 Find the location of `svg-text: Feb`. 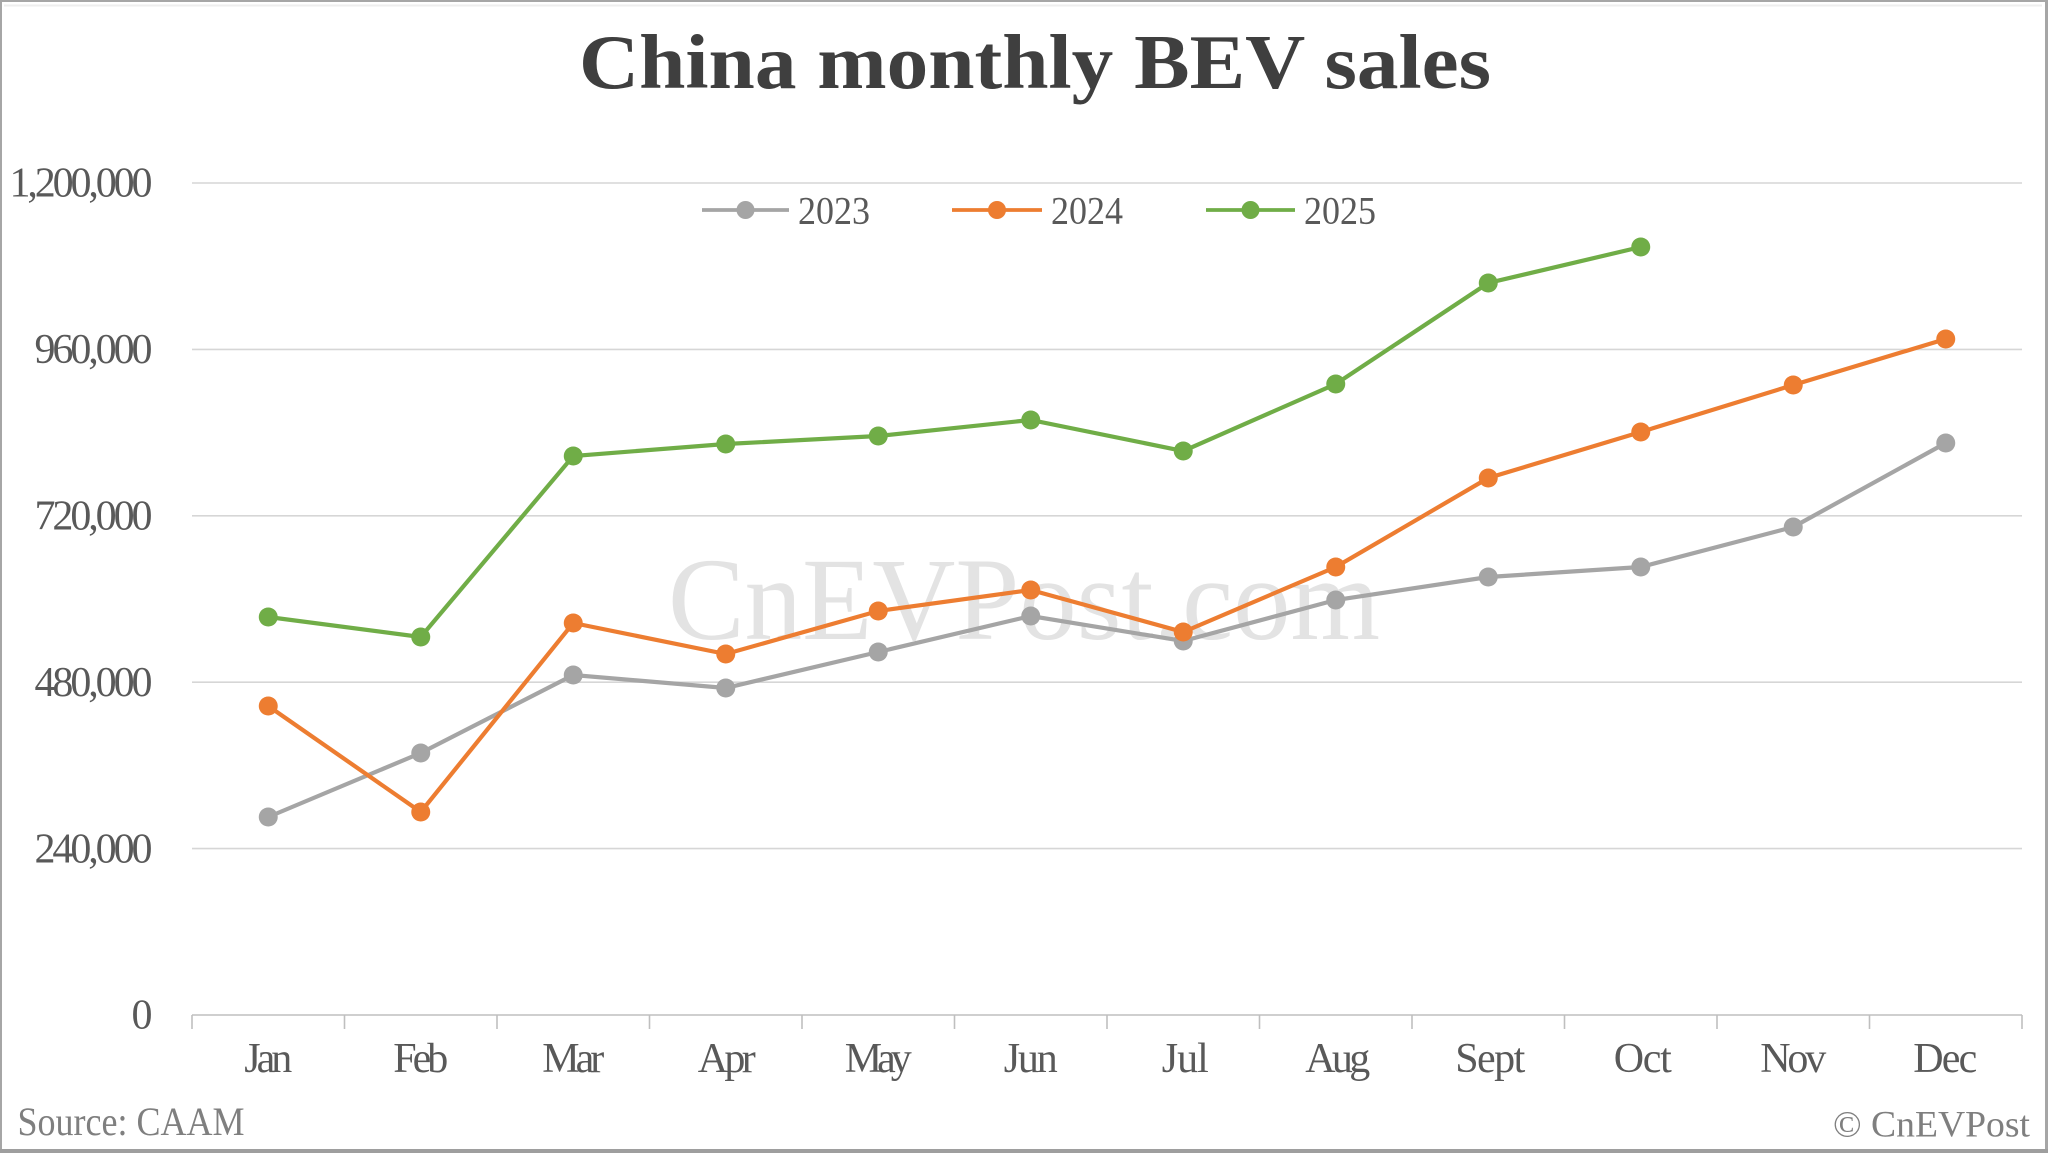

svg-text: Feb is located at coordinates (420, 1059).